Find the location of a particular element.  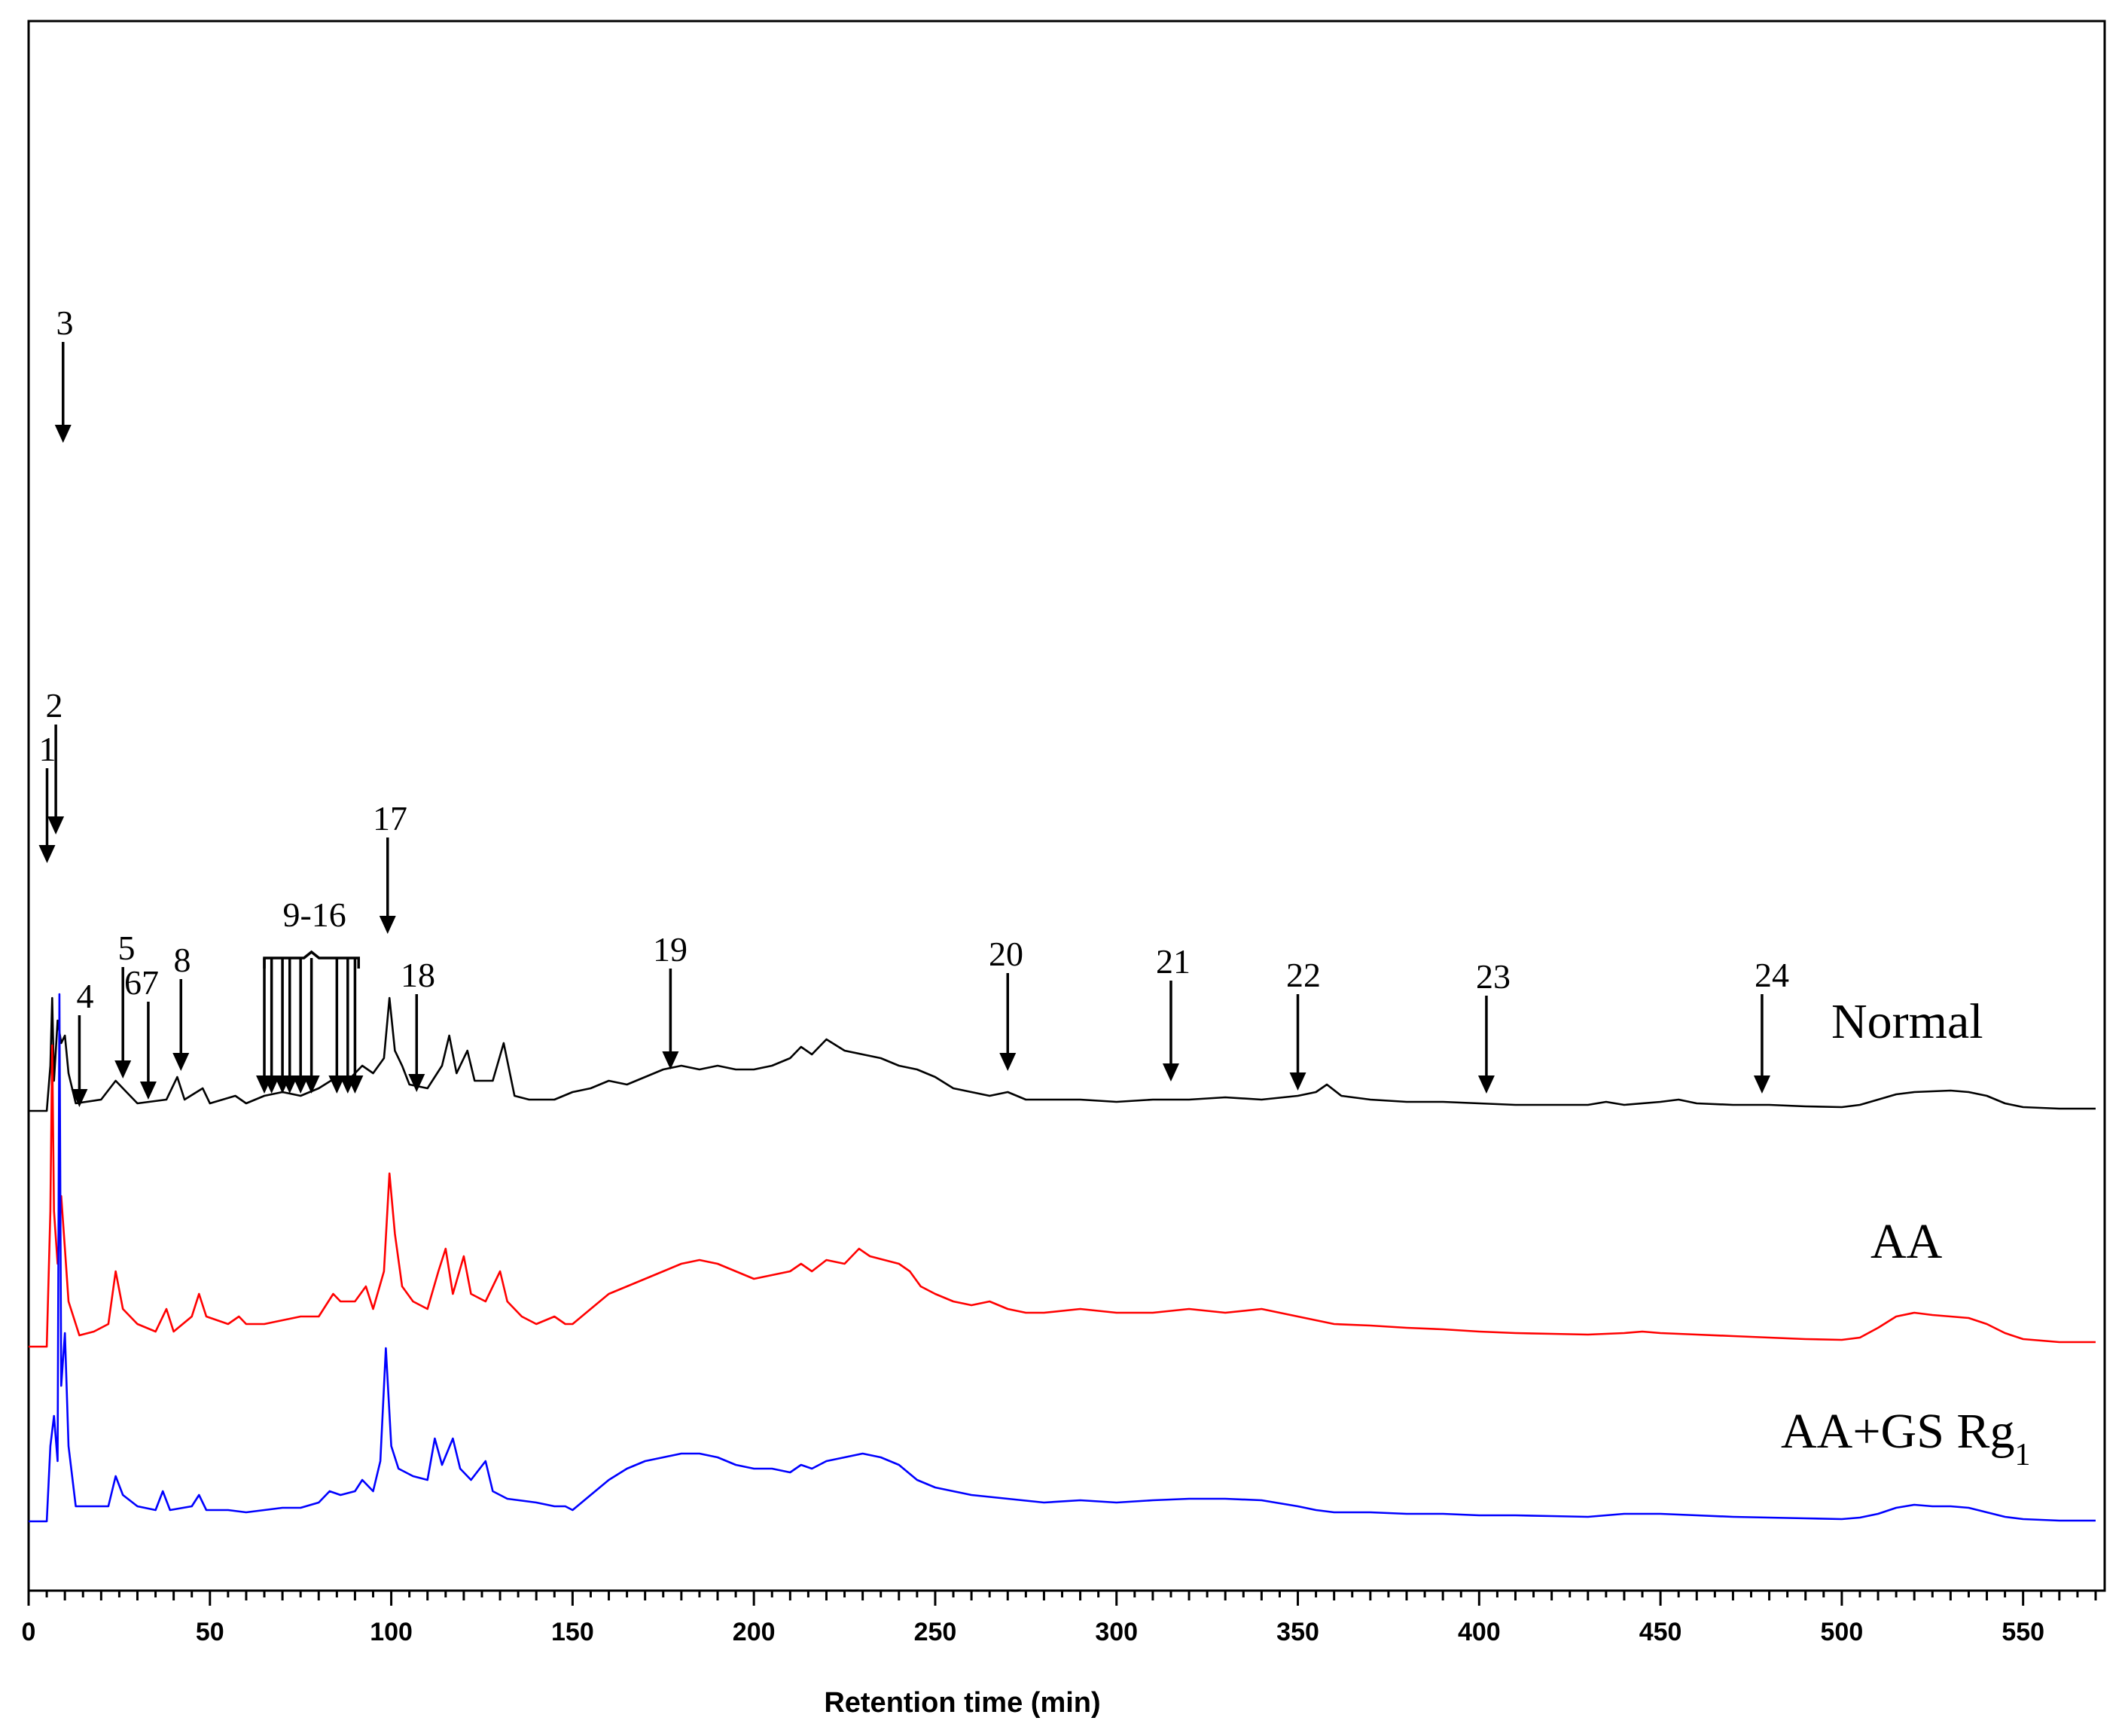

peak-label: 22 is located at coordinates (1303, 975).